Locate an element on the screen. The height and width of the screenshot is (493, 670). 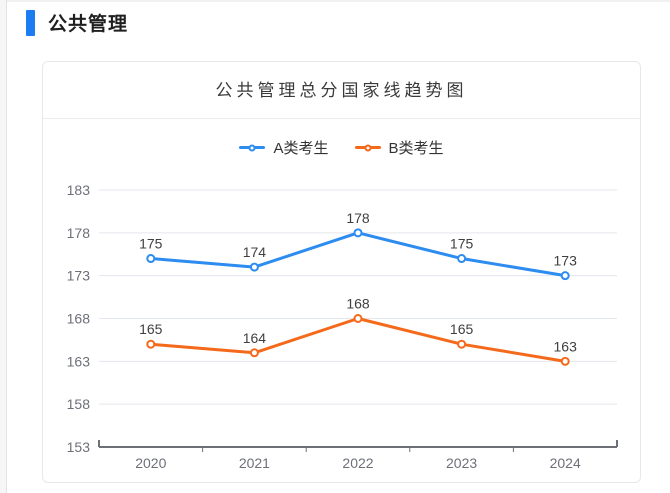
legend-item-0: A类考生 is located at coordinates (284, 147).